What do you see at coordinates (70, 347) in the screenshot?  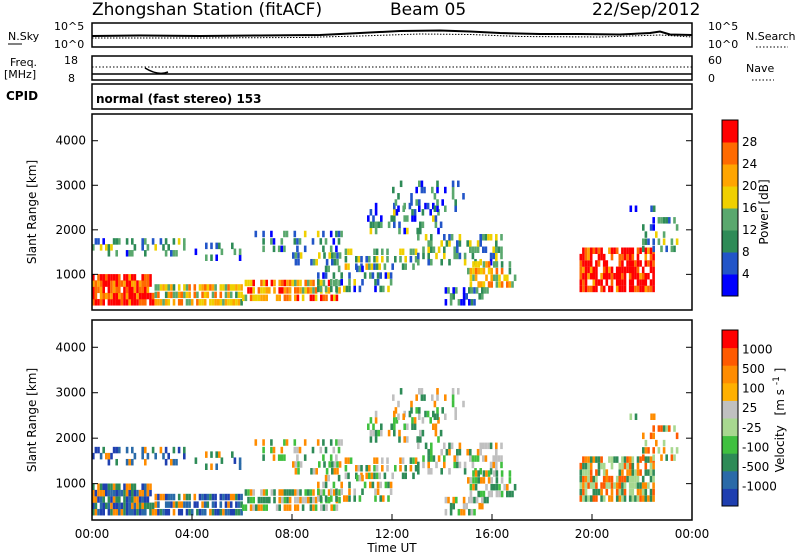 I see `ytick-label: 4000` at bounding box center [70, 347].